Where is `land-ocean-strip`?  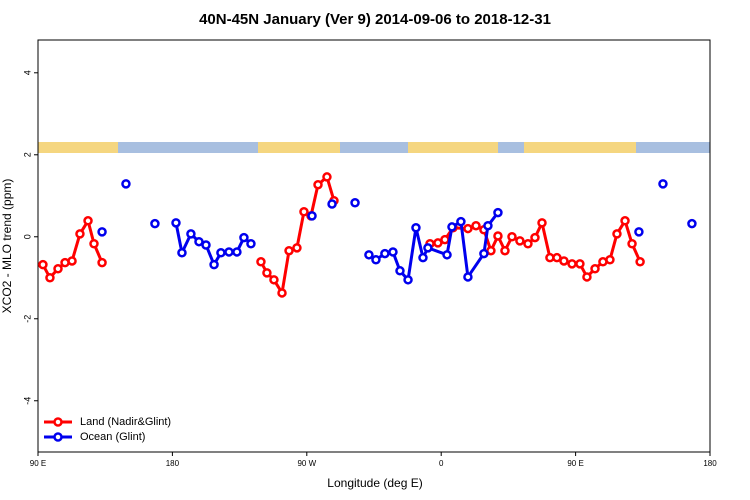 land-ocean-strip is located at coordinates (374, 147).